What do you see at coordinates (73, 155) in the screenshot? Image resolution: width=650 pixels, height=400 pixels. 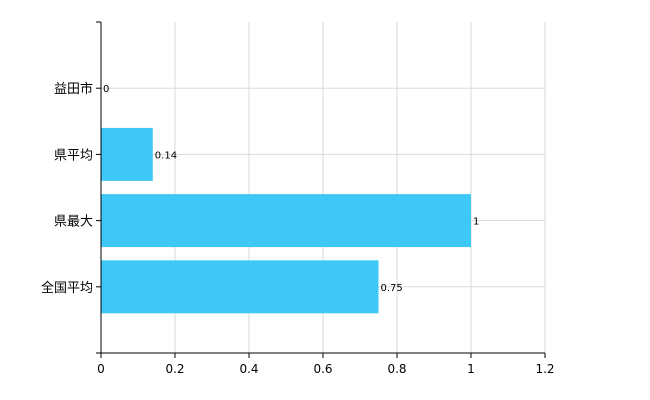 I see `category-label: 県平均` at bounding box center [73, 155].